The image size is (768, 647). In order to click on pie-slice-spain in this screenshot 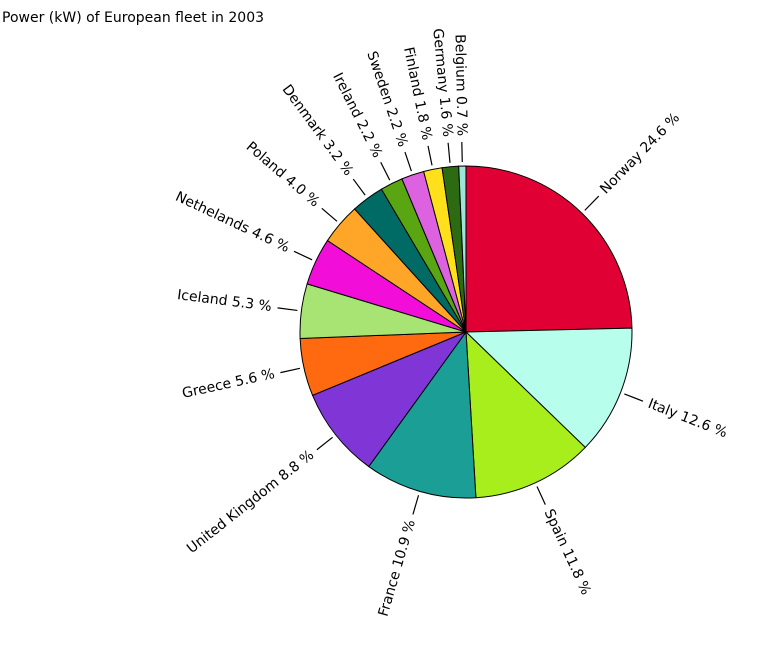, I will do `click(526, 414)`.